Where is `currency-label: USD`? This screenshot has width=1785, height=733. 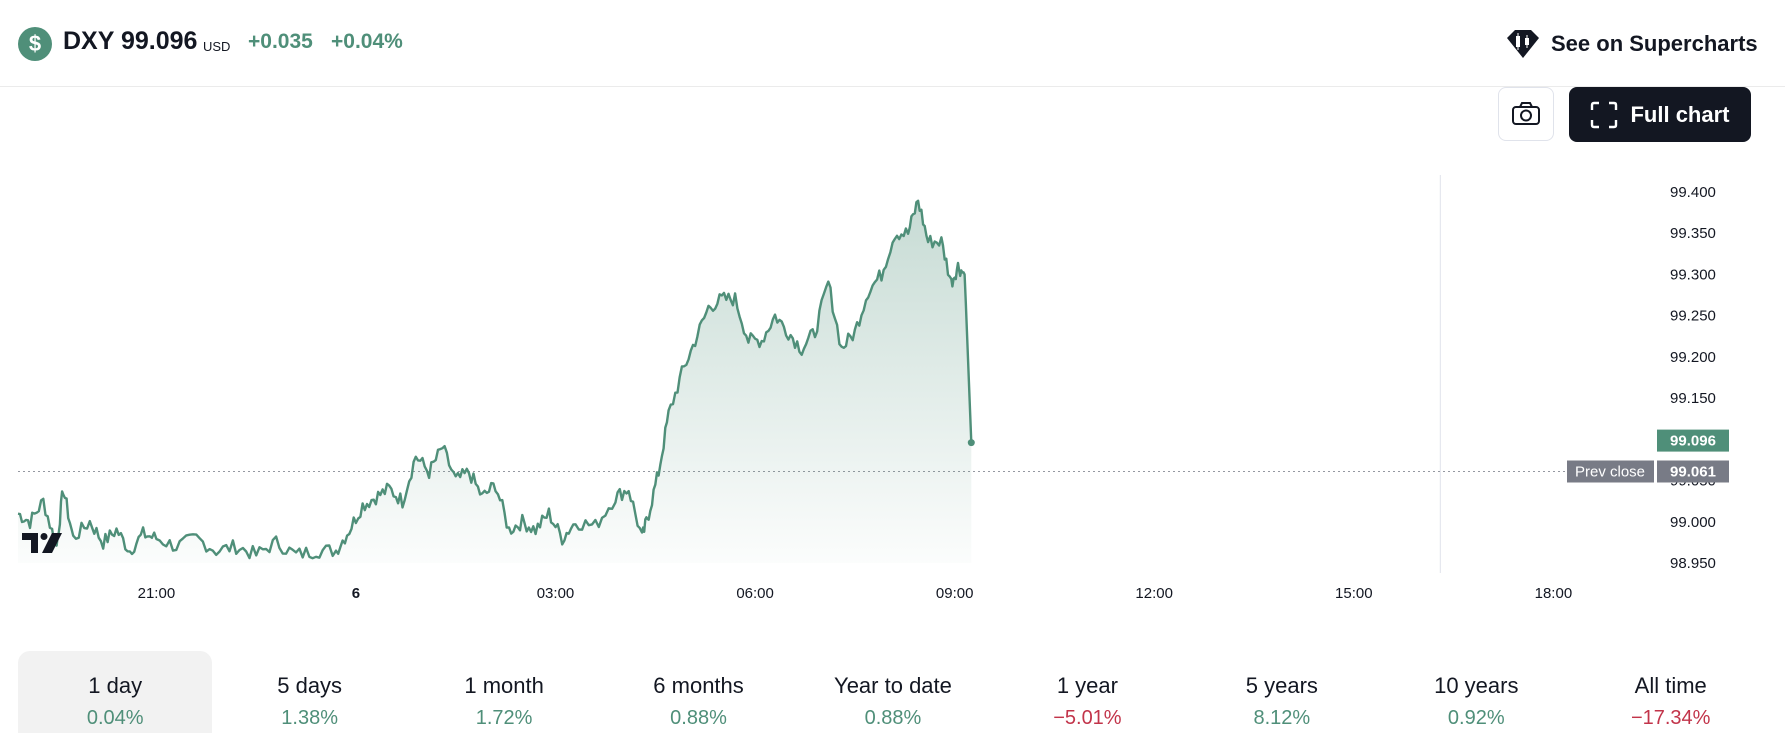
currency-label: USD is located at coordinates (217, 46).